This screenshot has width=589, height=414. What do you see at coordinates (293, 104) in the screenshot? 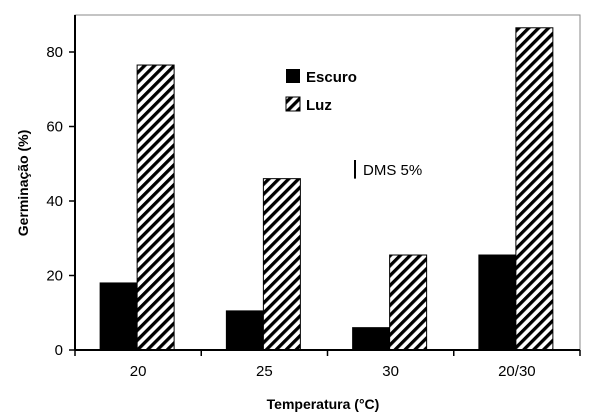
I see `legend-swatch-luz` at bounding box center [293, 104].